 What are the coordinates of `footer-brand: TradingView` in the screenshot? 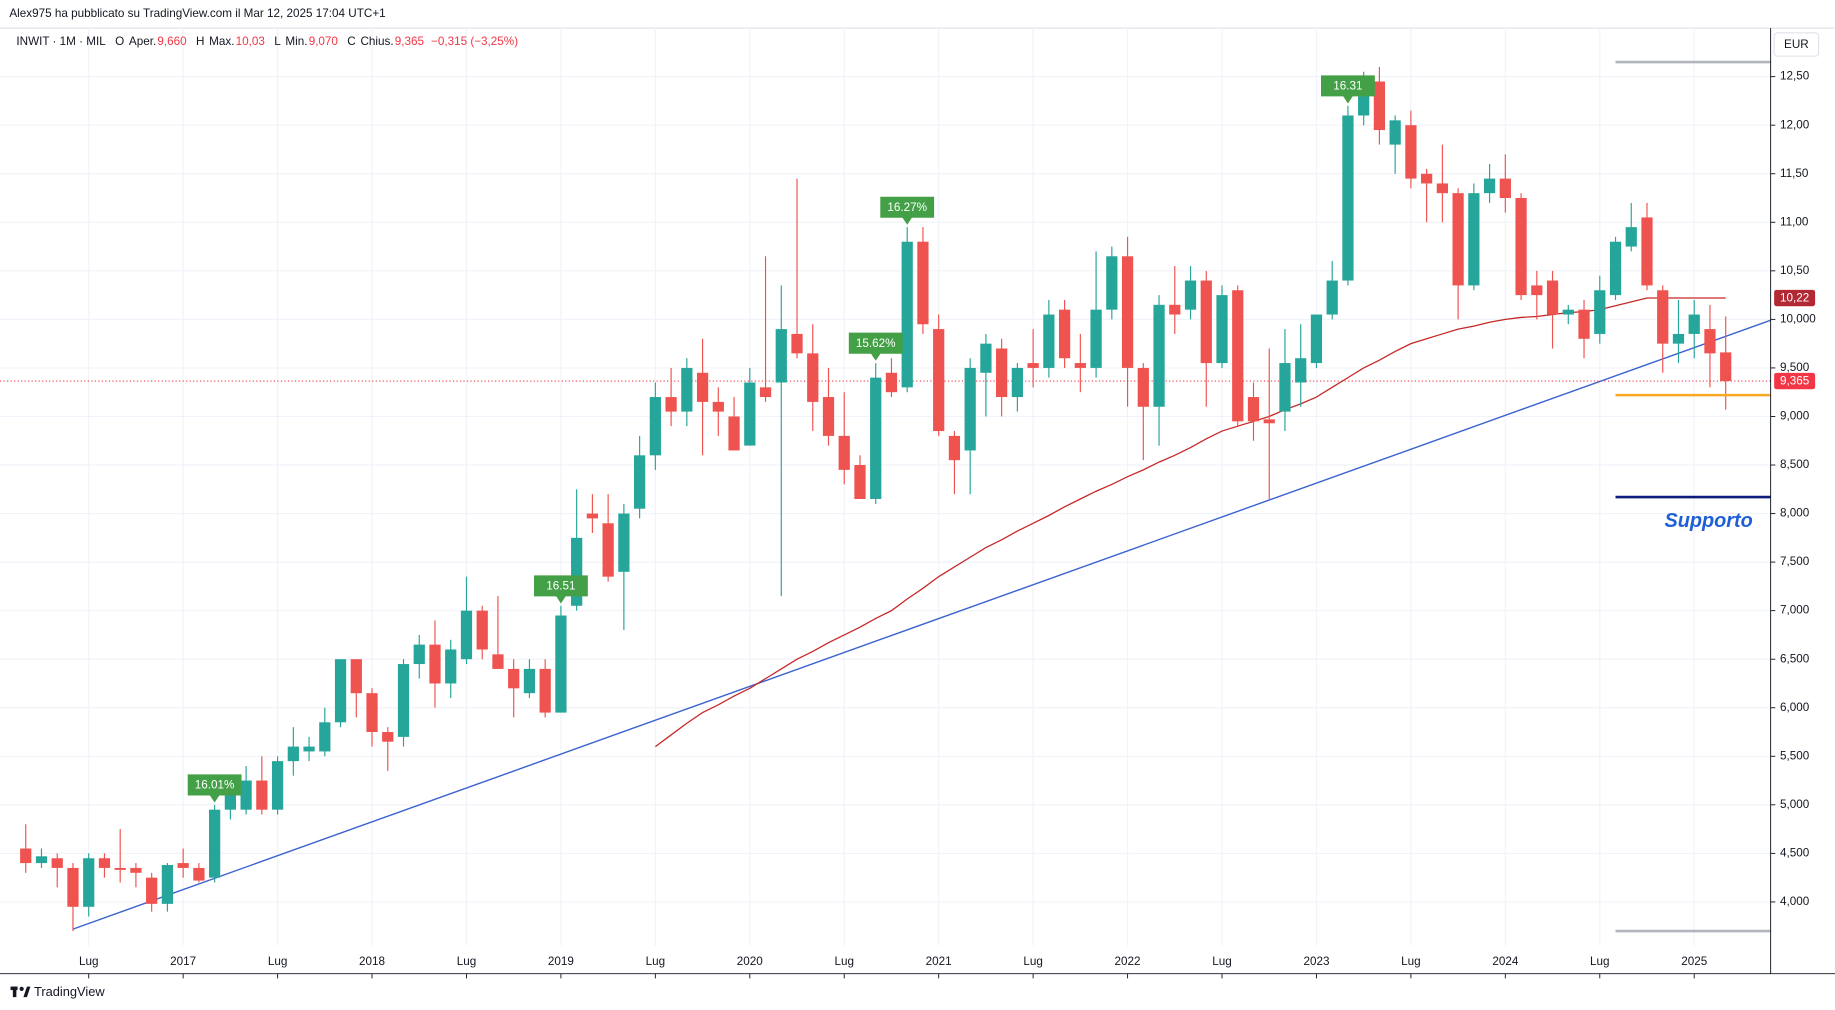 It's located at (69, 991).